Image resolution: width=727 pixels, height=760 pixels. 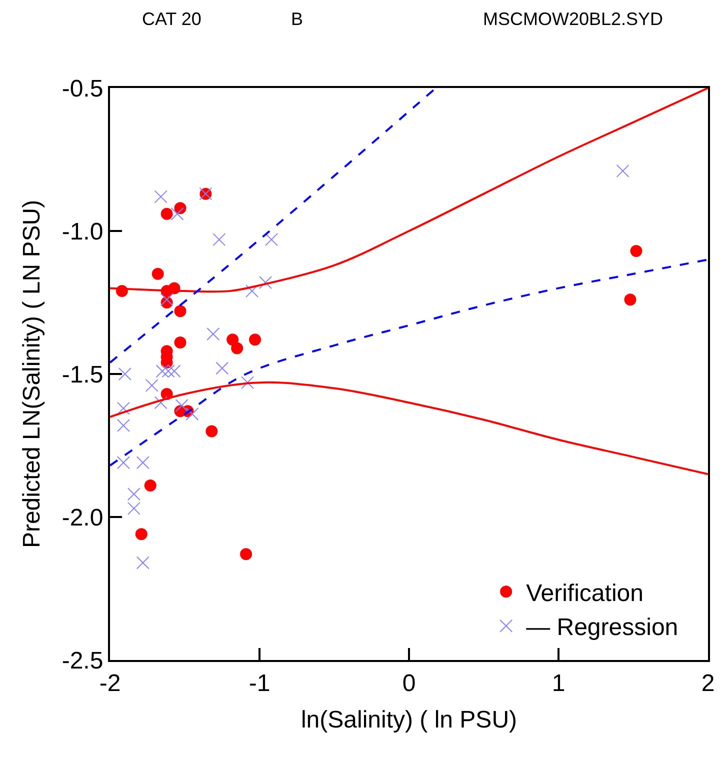 I want to click on legend-label: — Regression, so click(x=602, y=628).